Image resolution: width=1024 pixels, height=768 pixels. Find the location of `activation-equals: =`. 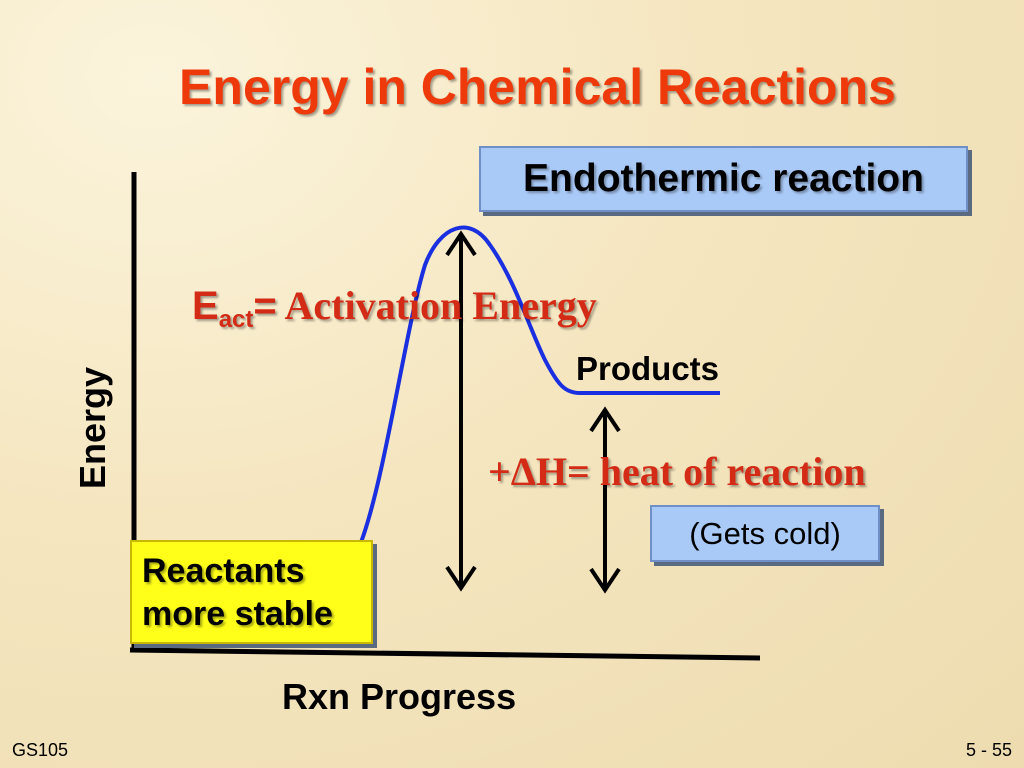

activation-equals: = is located at coordinates (265, 306).